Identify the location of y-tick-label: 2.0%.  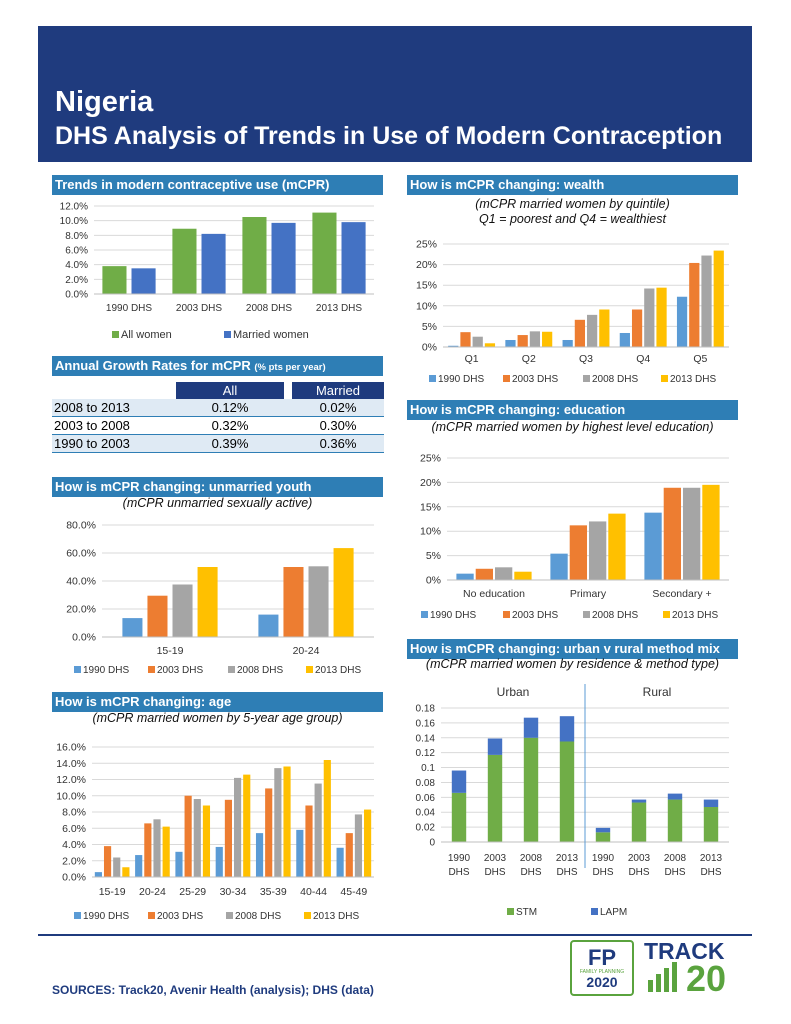
(76, 280).